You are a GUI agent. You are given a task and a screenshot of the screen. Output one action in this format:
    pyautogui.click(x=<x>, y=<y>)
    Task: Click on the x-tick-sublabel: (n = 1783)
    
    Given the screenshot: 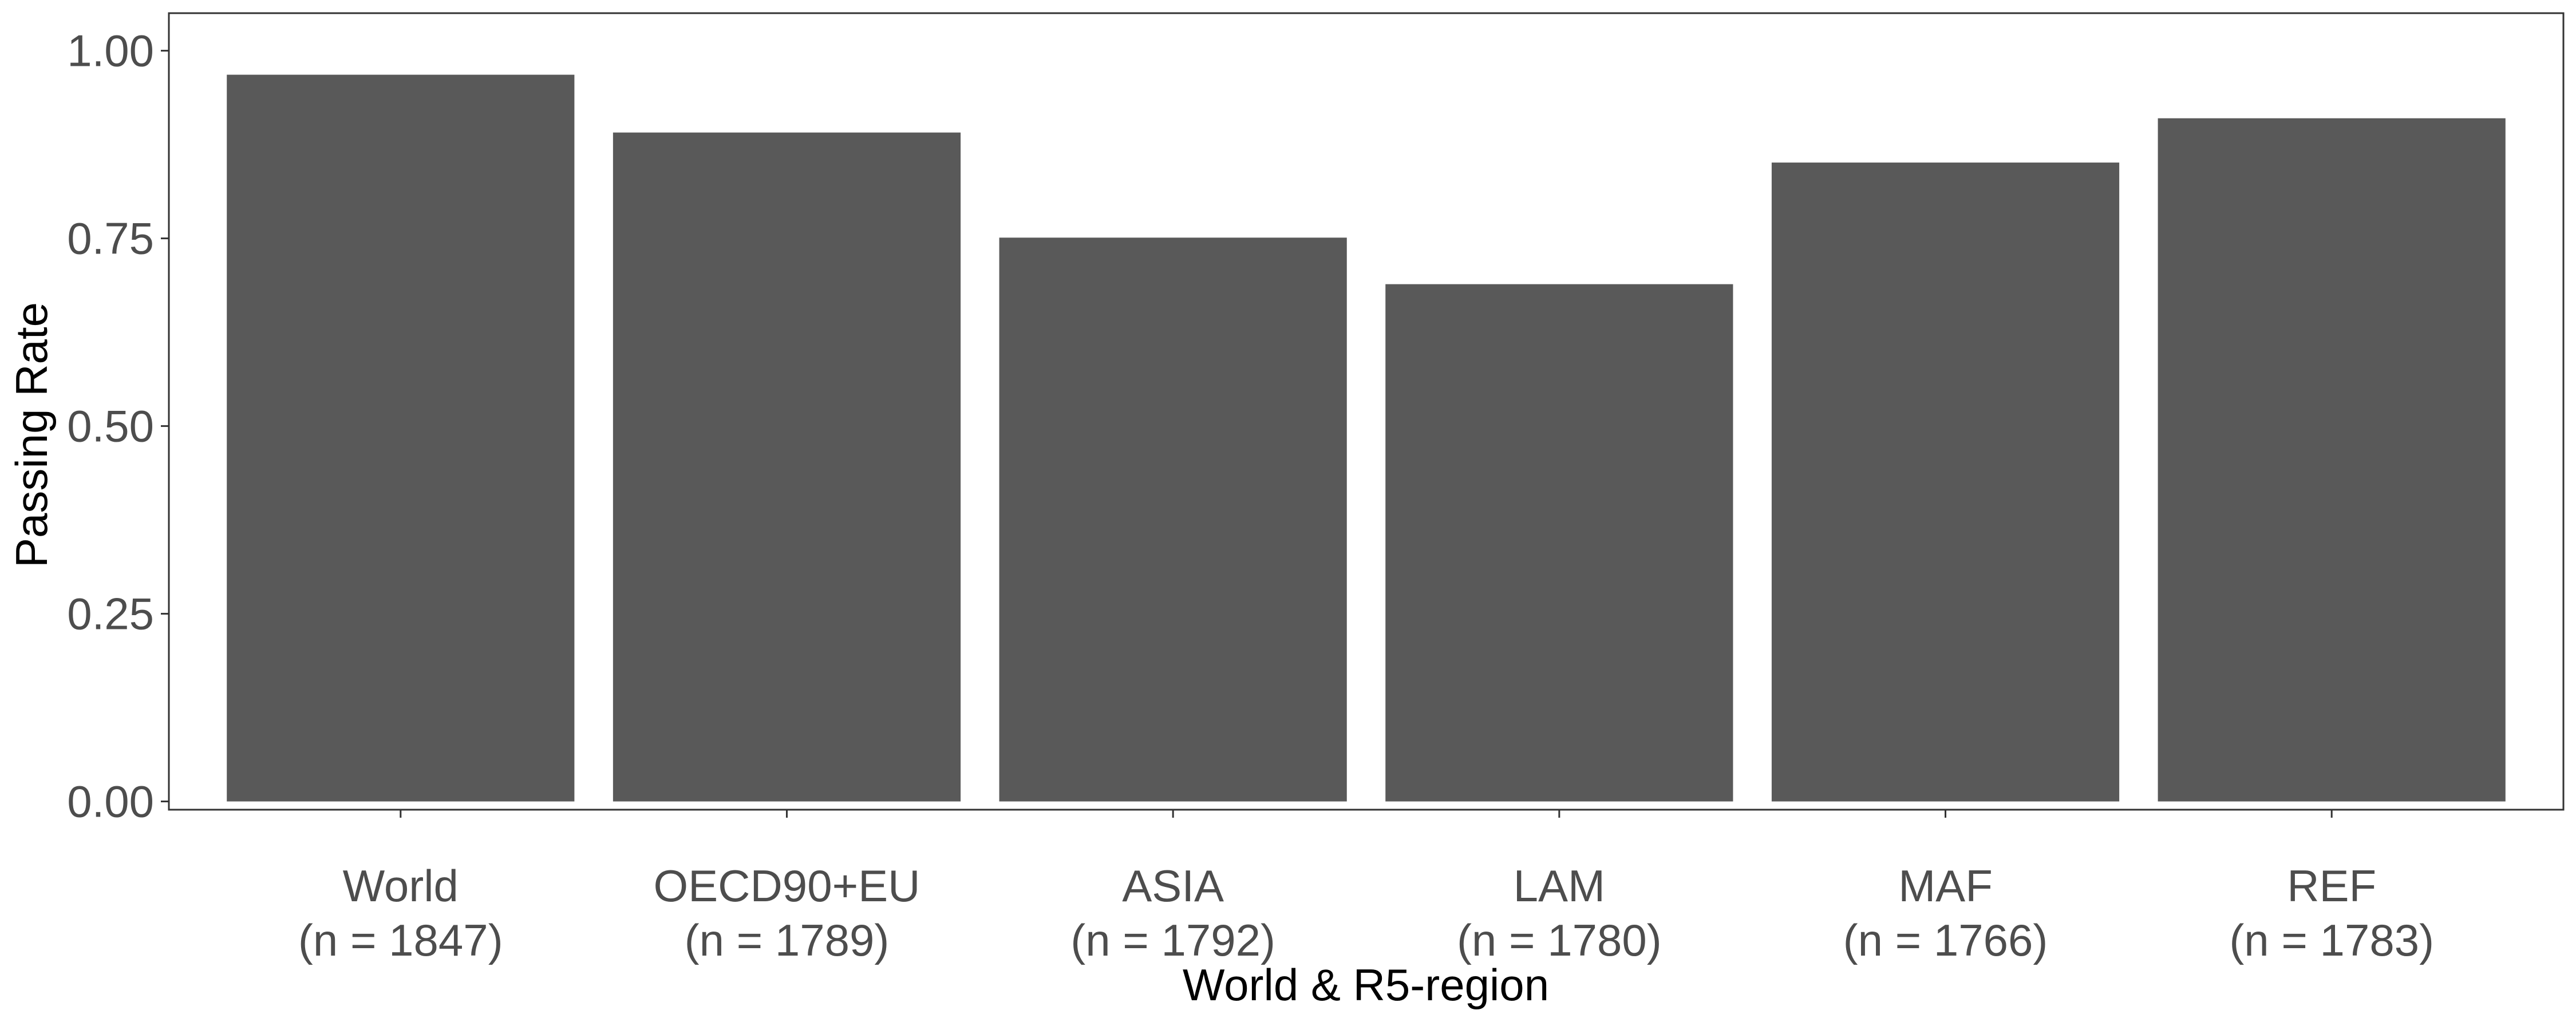 What is the action you would take?
    pyautogui.click(x=2331, y=940)
    